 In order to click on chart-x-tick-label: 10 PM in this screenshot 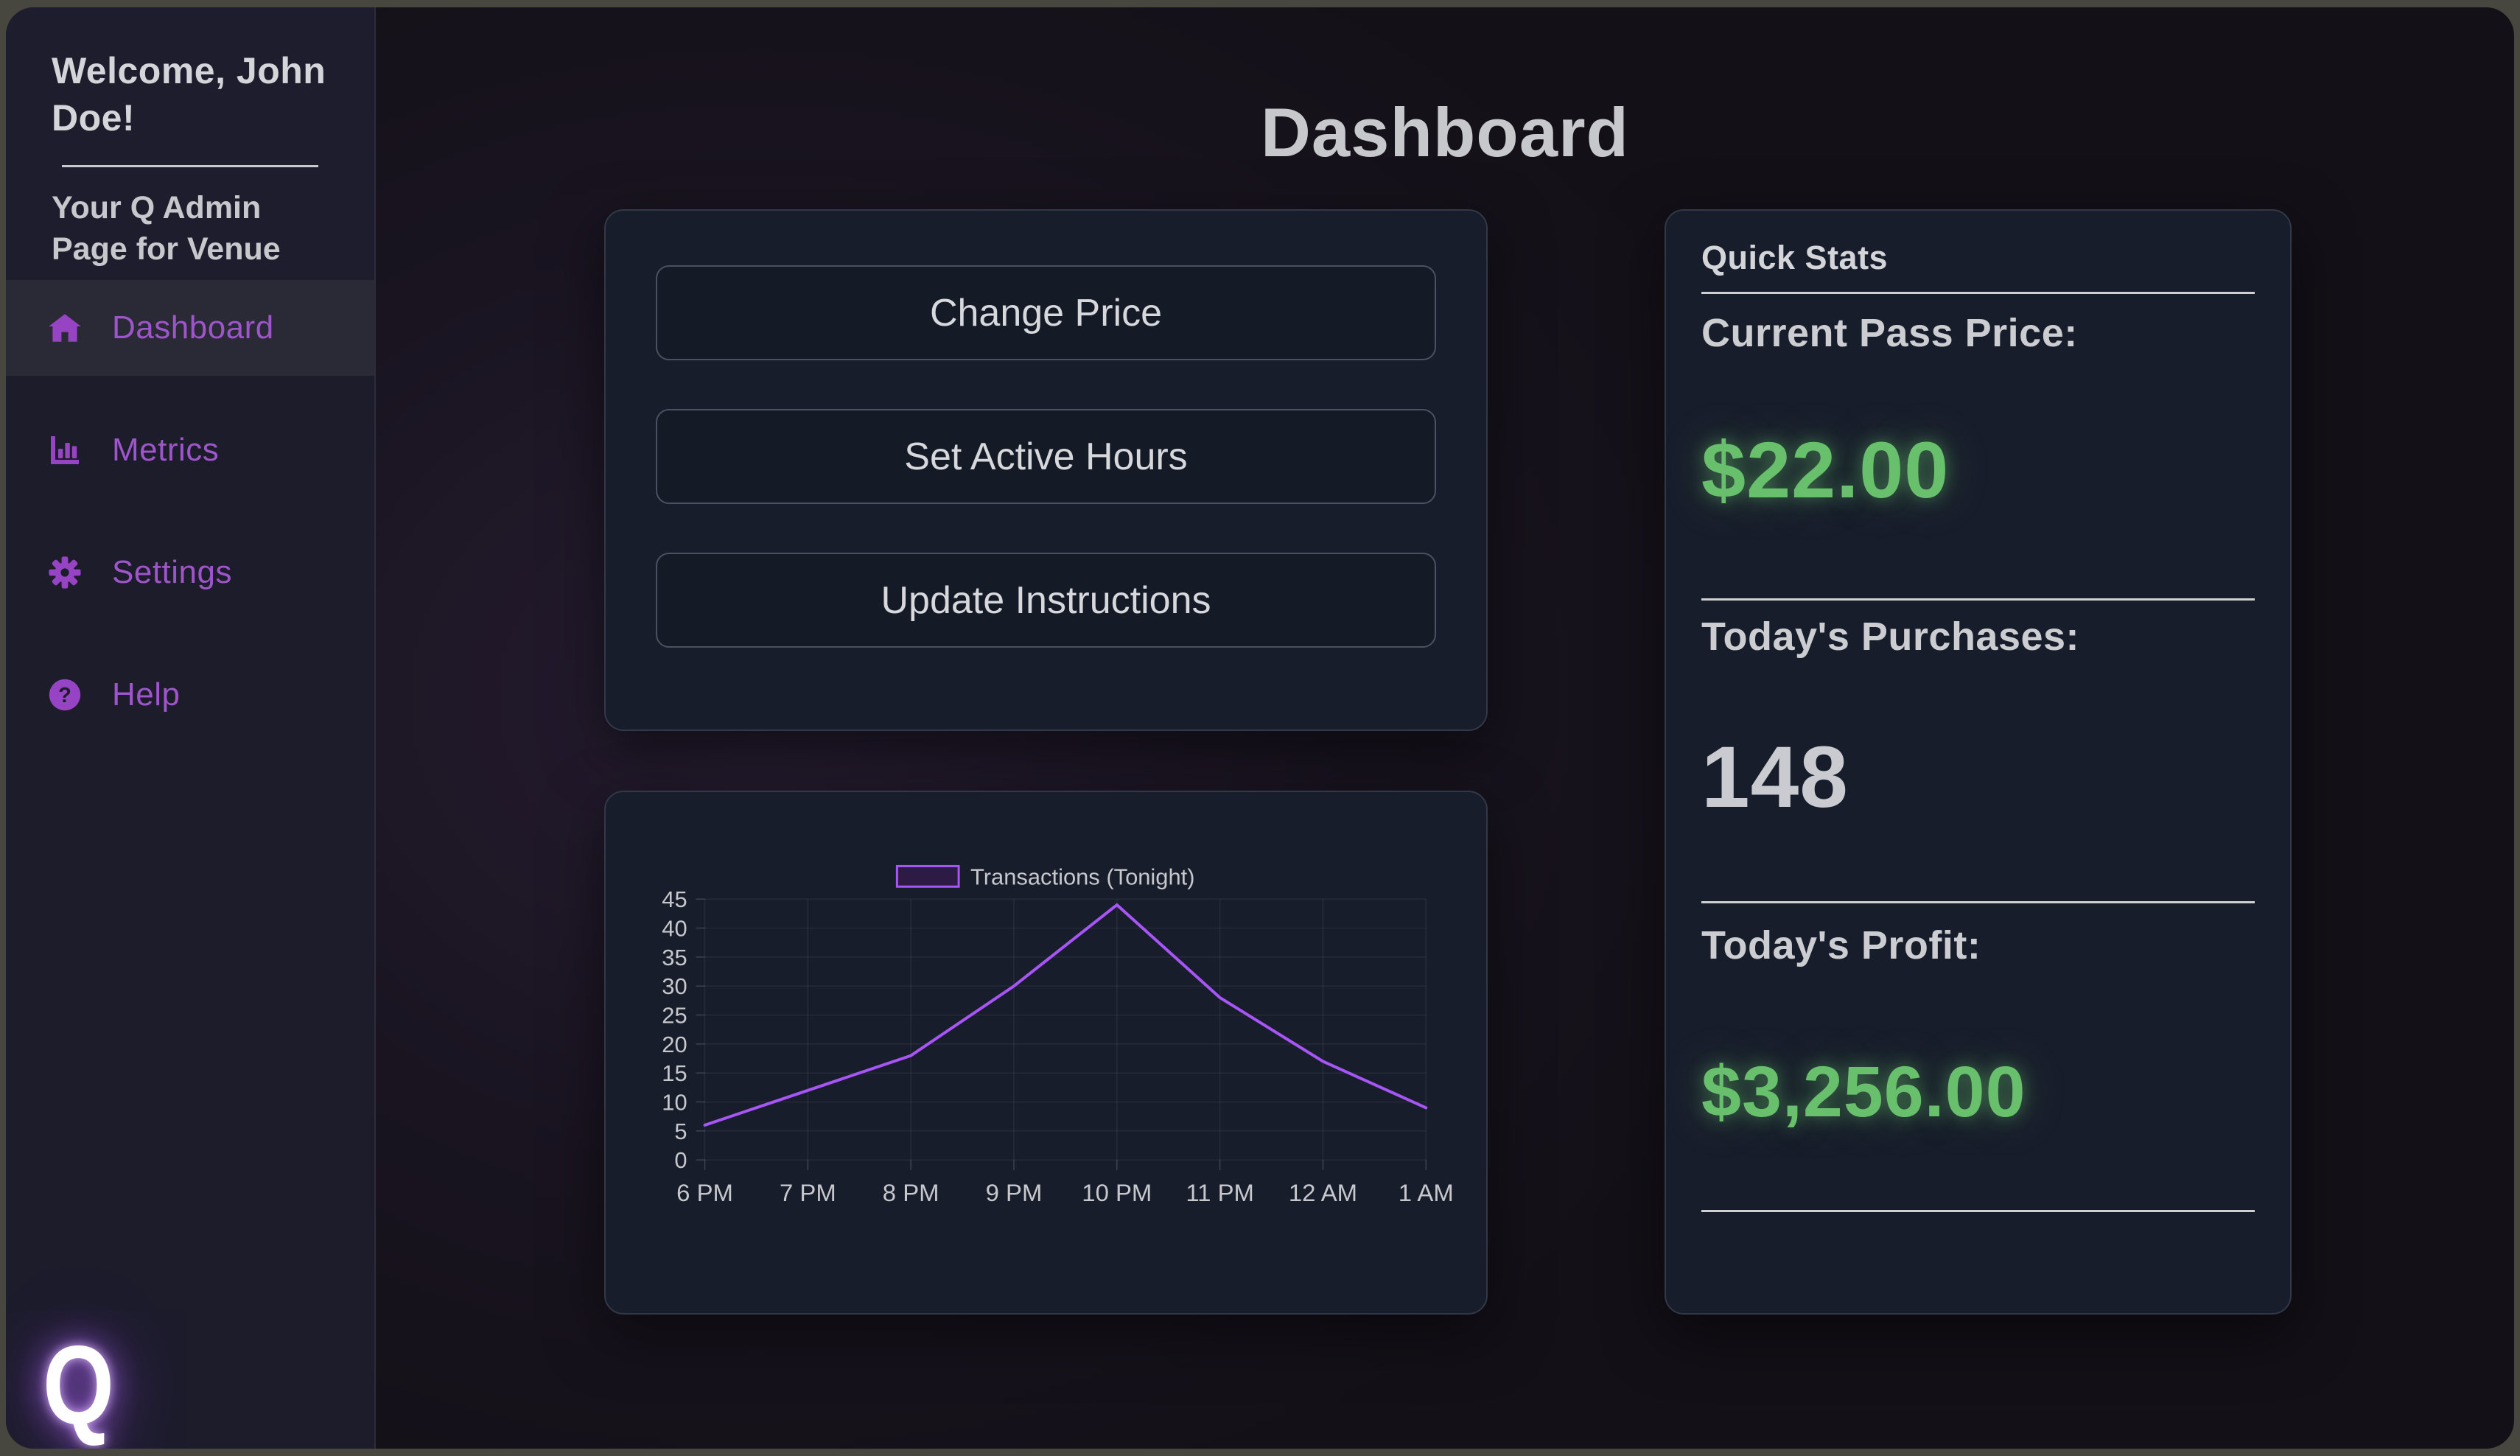, I will do `click(1117, 1192)`.